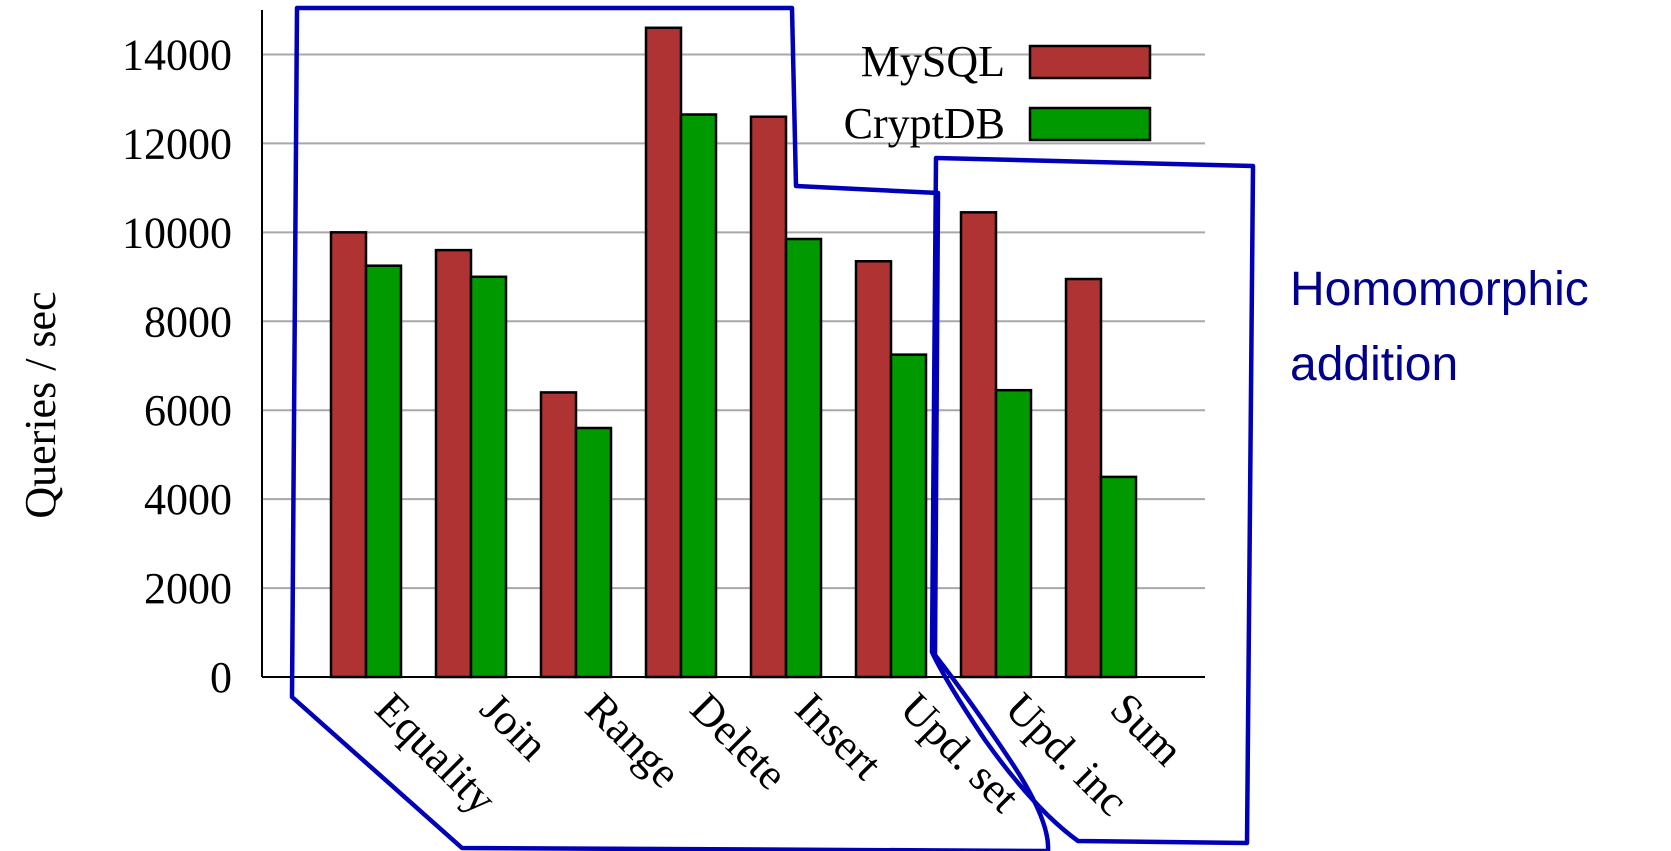 This screenshot has height=851, width=1671. What do you see at coordinates (593, 552) in the screenshot?
I see `bar-cryptdb-range` at bounding box center [593, 552].